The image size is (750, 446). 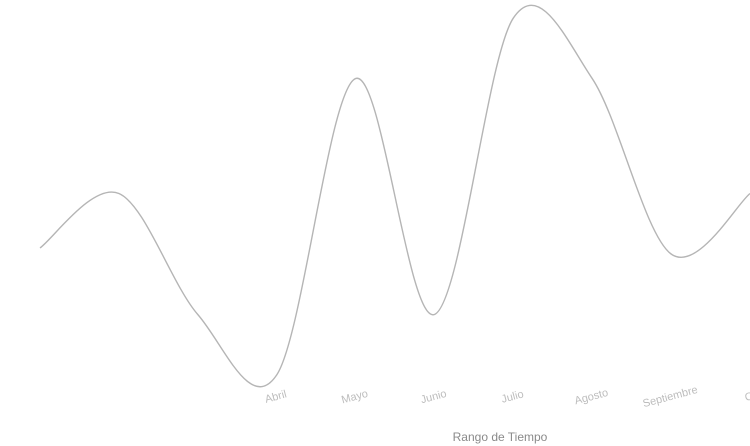 I want to click on x-tick-label: Abril, so click(x=276, y=396).